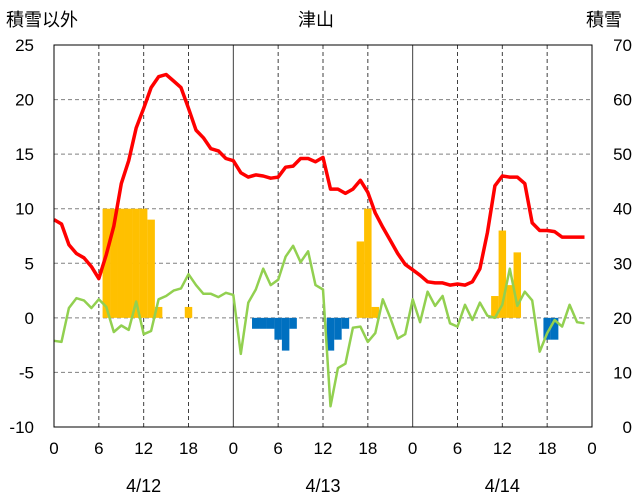 The width and height of the screenshot is (636, 501). What do you see at coordinates (627, 427) in the screenshot?
I see `right-tick-label: 0` at bounding box center [627, 427].